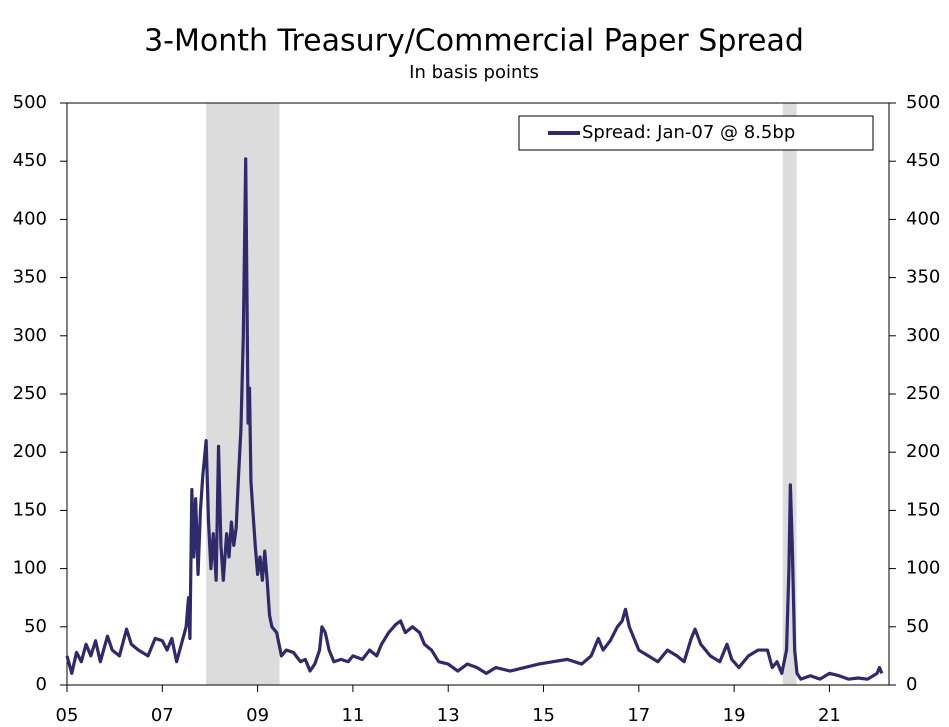 The image size is (949, 727). I want to click on y-tick-label: 350, so click(30, 277).